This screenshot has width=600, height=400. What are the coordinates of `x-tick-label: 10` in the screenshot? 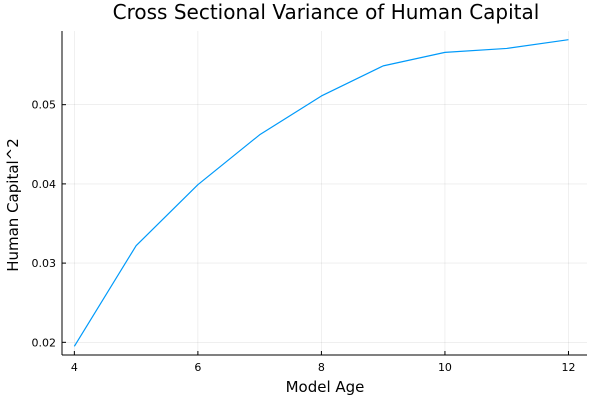 It's located at (445, 367).